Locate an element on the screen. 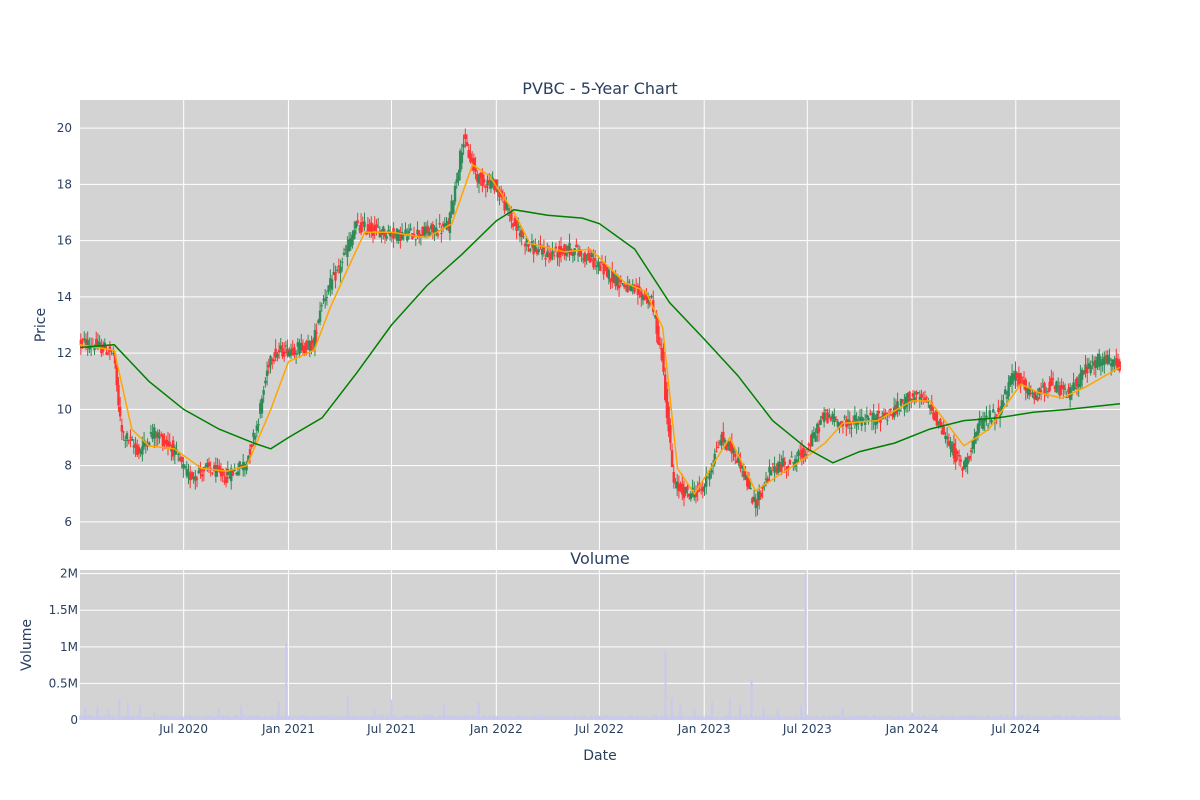 The image size is (1200, 800). price-tick-label: 16 is located at coordinates (64, 241).